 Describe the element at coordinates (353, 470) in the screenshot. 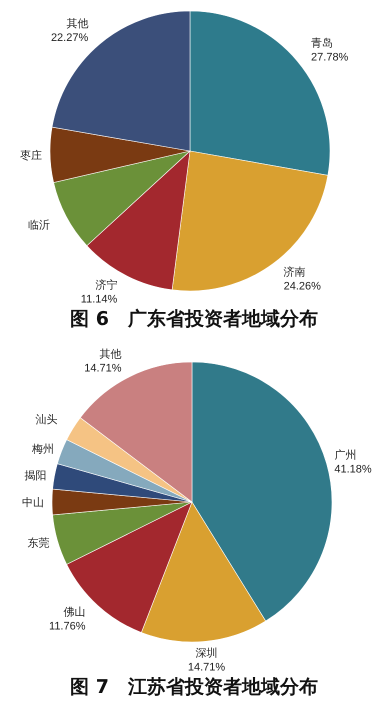

I see `data-label: 41.18%` at that location.